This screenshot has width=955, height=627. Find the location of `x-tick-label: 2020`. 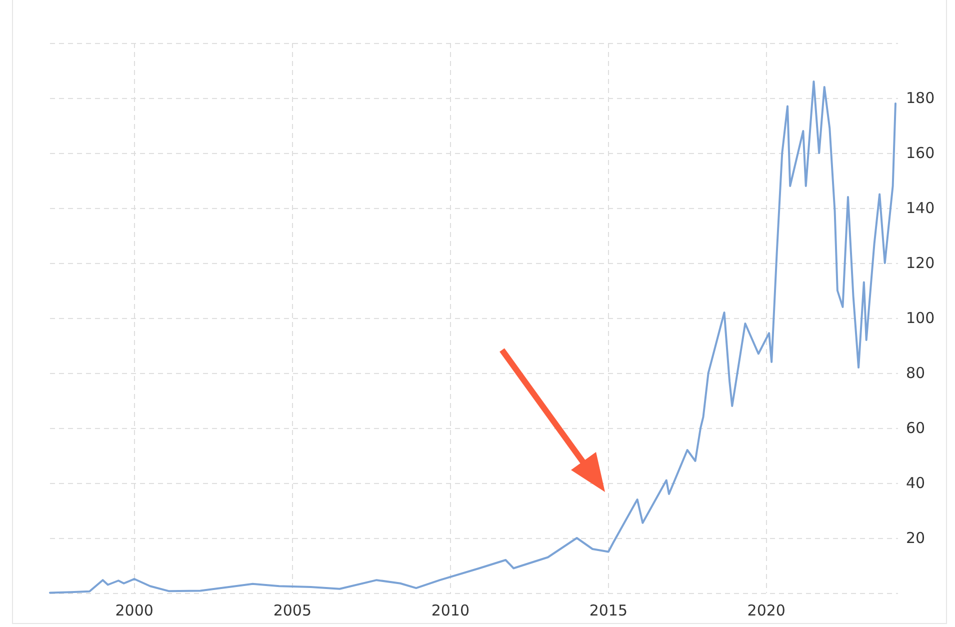

x-tick-label: 2020 is located at coordinates (766, 611).